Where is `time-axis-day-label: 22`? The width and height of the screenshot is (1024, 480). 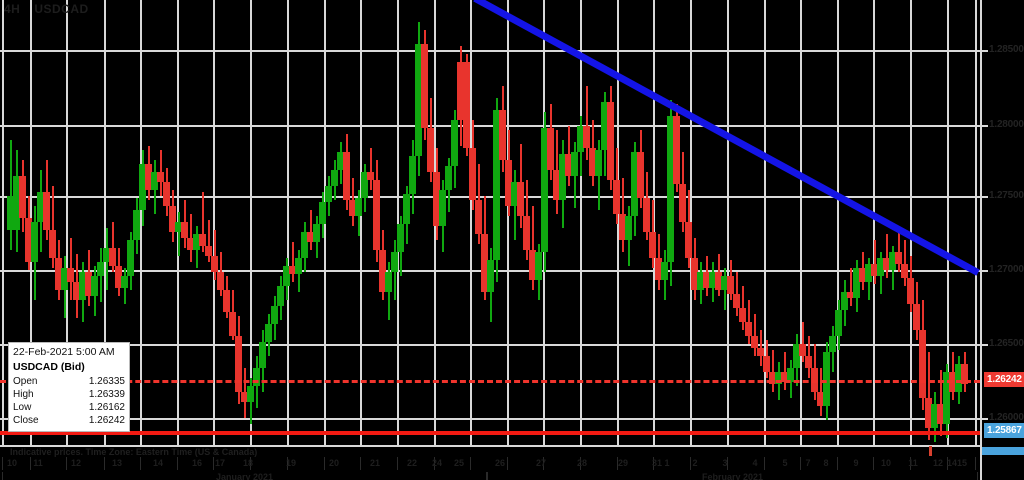 time-axis-day-label: 22 is located at coordinates (412, 463).